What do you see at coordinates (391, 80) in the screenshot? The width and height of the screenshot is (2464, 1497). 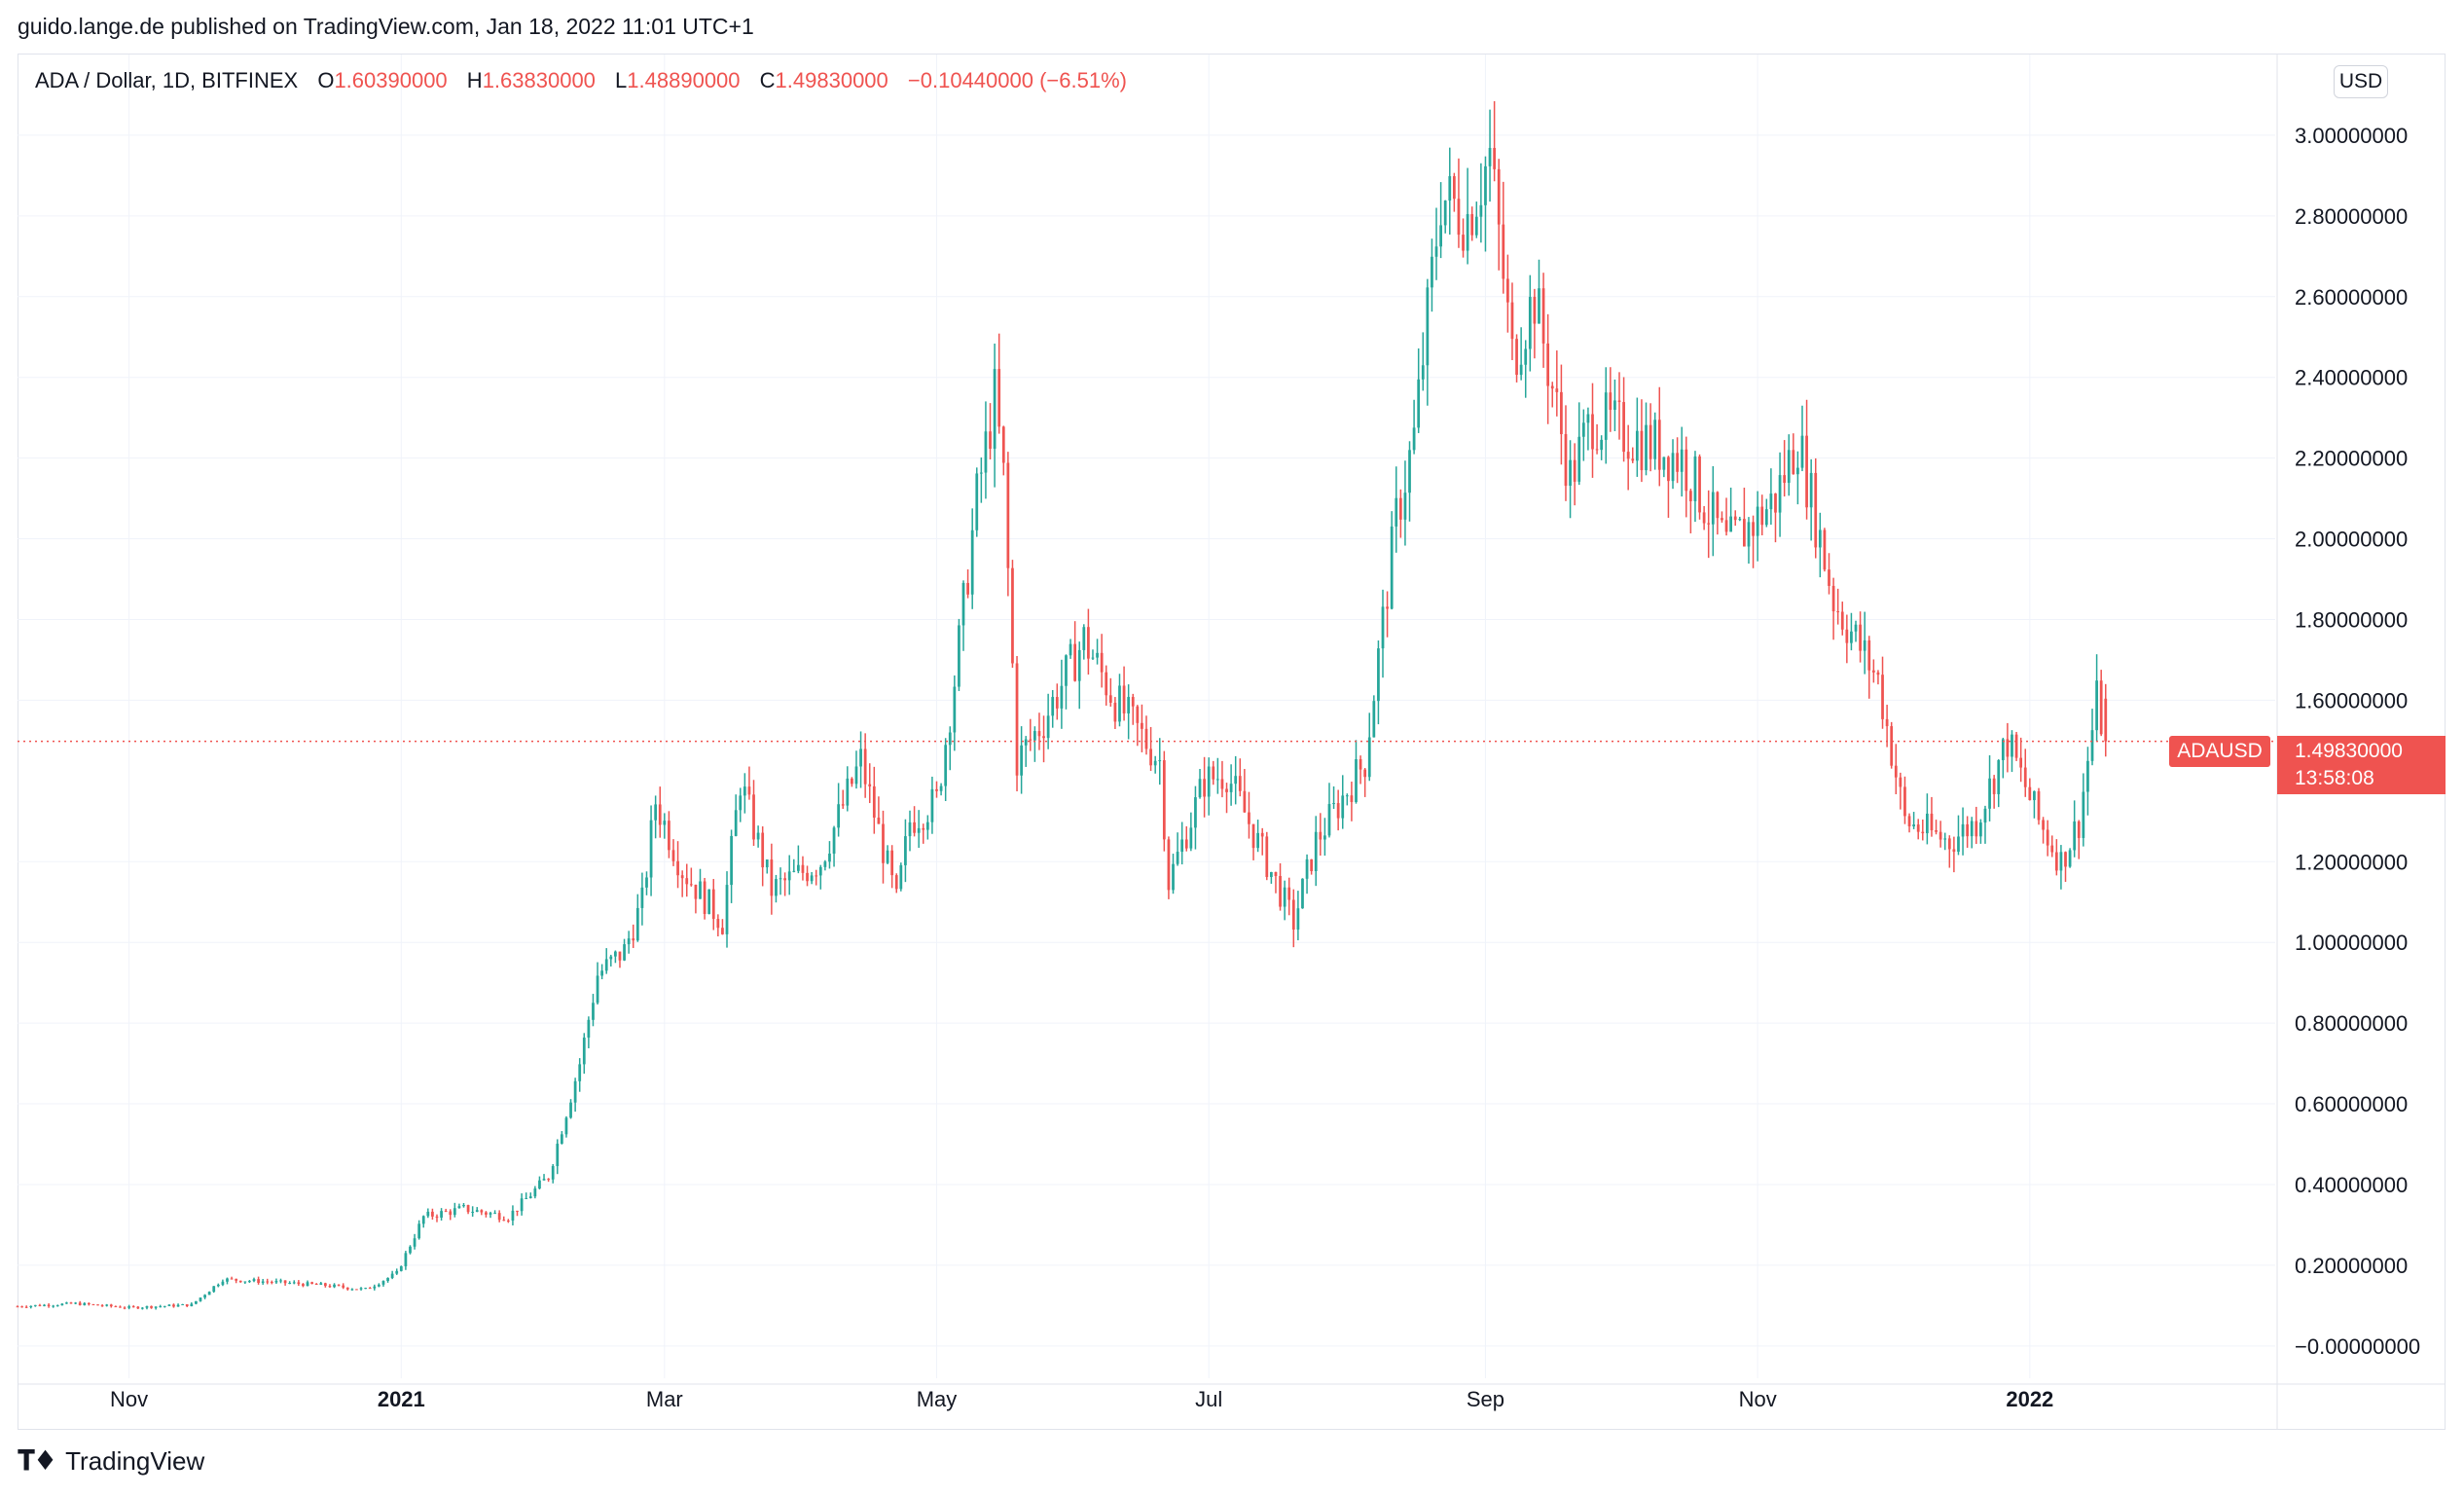 I see `legend-open-value: 1.60390000` at bounding box center [391, 80].